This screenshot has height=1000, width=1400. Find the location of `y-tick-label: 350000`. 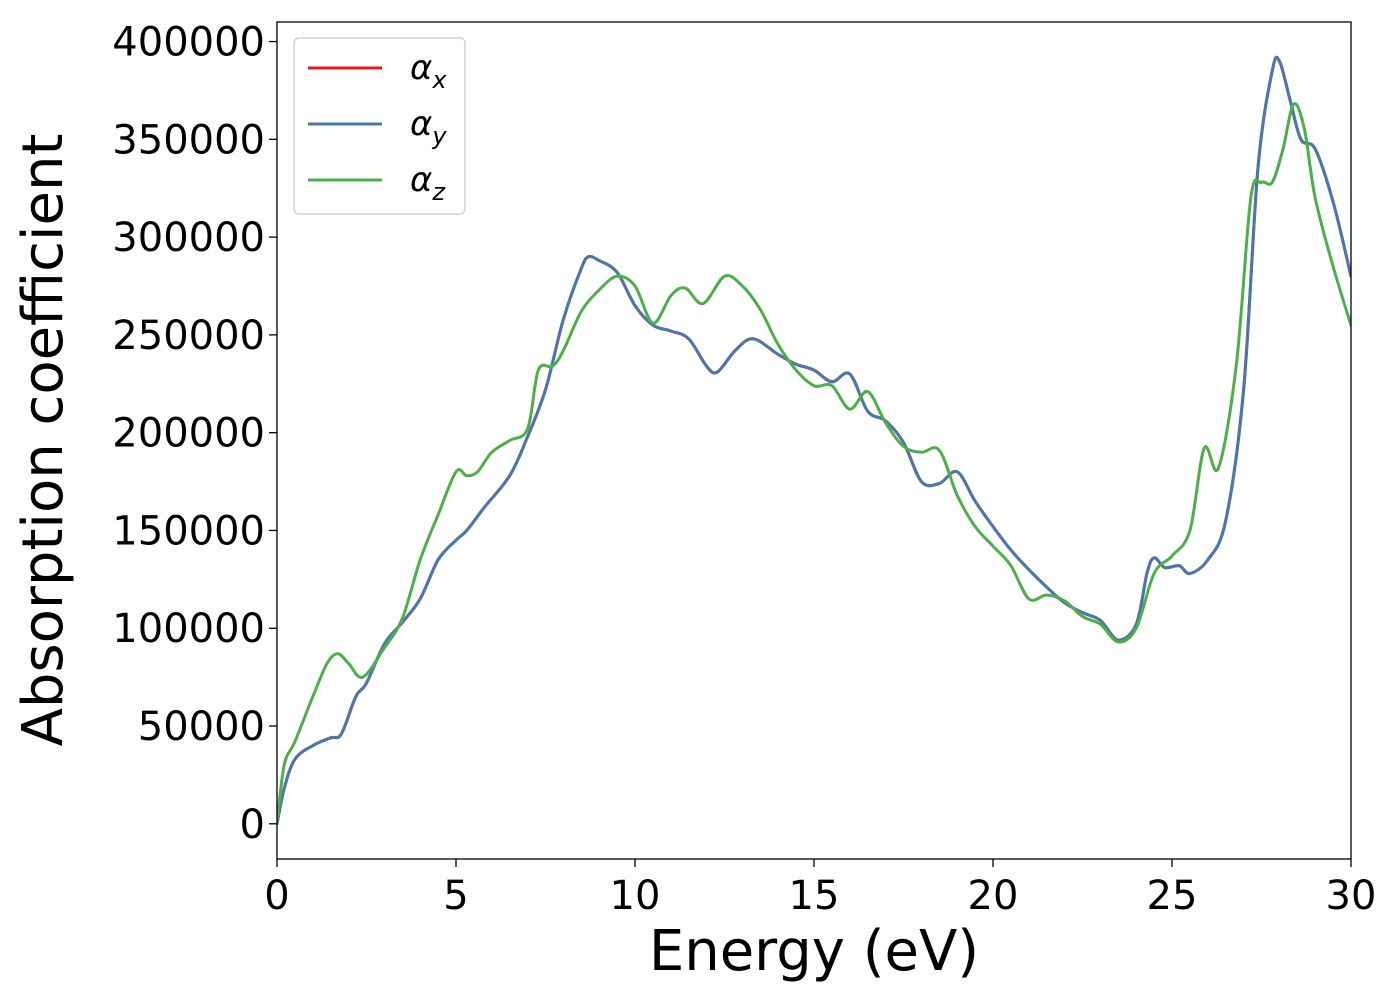

y-tick-label: 350000 is located at coordinates (188, 140).